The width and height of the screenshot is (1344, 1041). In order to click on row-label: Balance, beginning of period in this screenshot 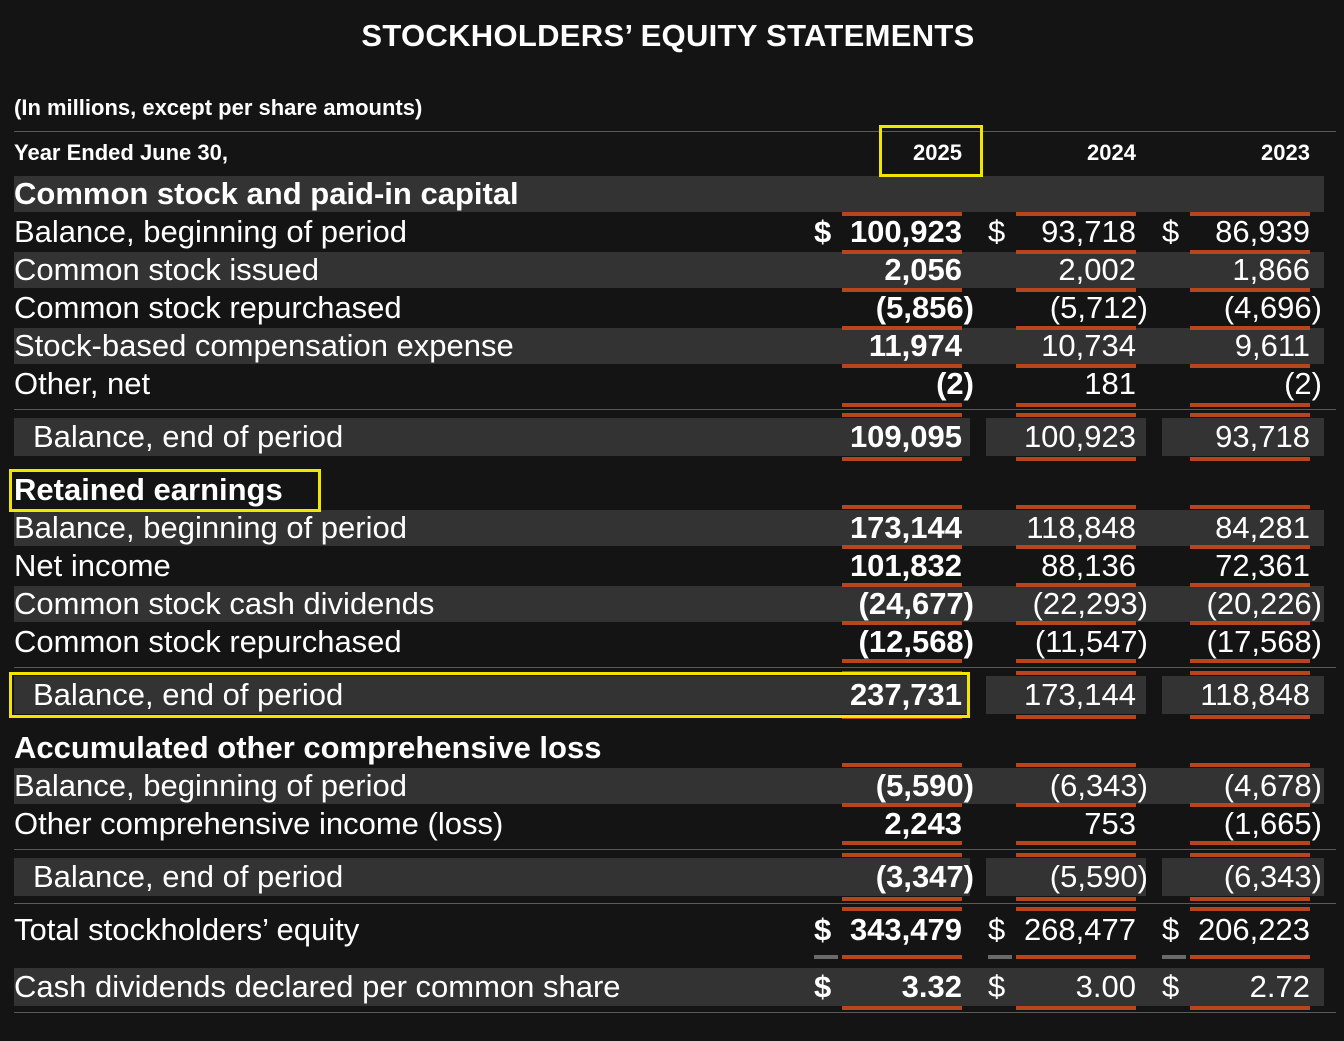, I will do `click(210, 527)`.